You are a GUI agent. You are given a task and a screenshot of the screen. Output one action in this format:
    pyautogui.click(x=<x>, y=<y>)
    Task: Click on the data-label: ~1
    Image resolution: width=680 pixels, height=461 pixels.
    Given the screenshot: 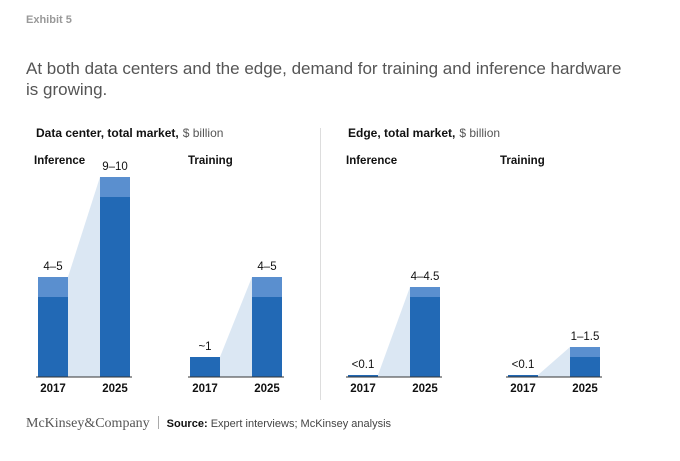 What is the action you would take?
    pyautogui.click(x=204, y=347)
    